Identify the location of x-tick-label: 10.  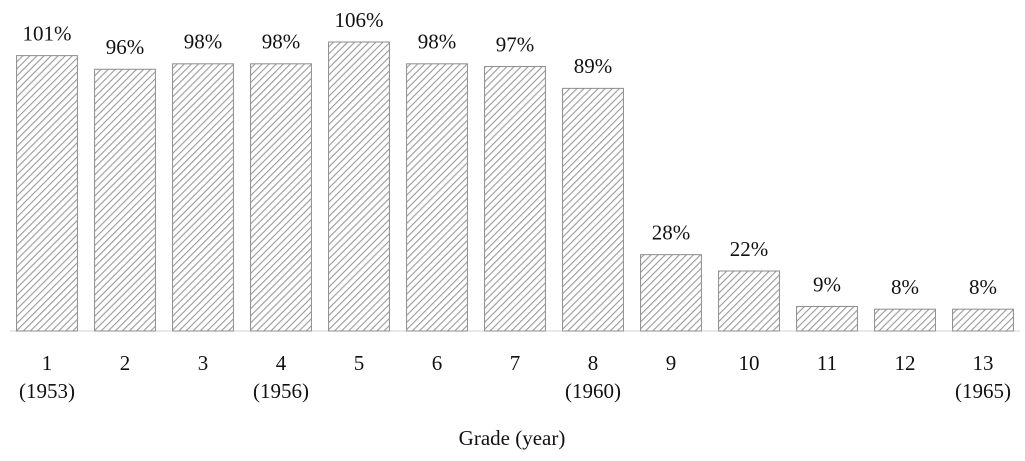
(749, 363).